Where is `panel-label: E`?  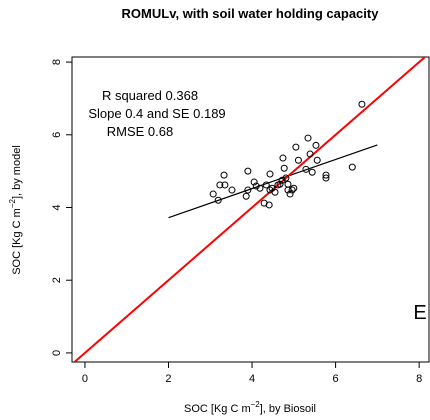 panel-label: E is located at coordinates (419, 313).